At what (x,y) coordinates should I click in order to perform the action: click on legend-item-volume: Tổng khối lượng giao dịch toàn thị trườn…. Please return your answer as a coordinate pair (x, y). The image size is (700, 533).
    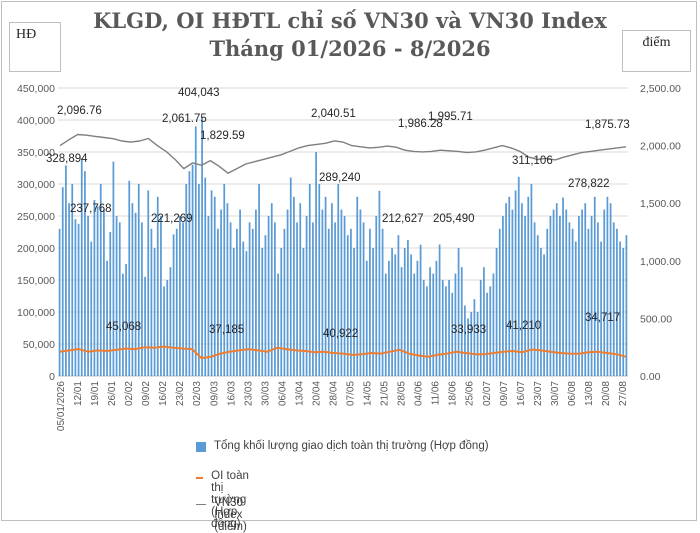
    Looking at the image, I should click on (356, 446).